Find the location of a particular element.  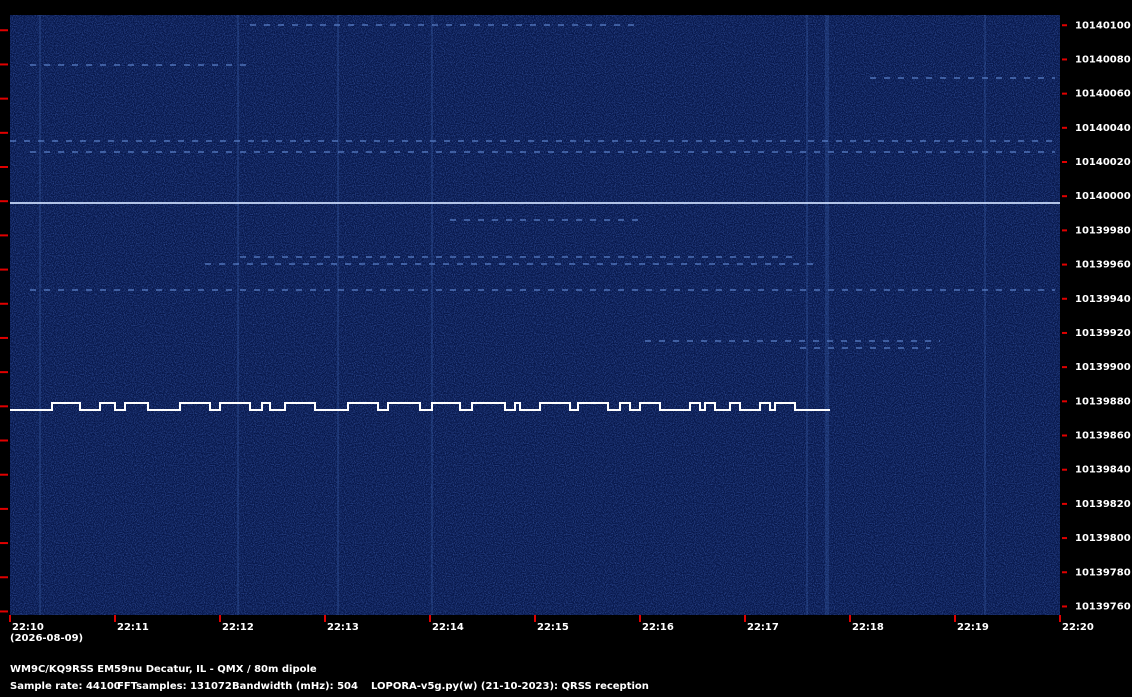

y-tick-label: 10139880 is located at coordinates (1103, 401).